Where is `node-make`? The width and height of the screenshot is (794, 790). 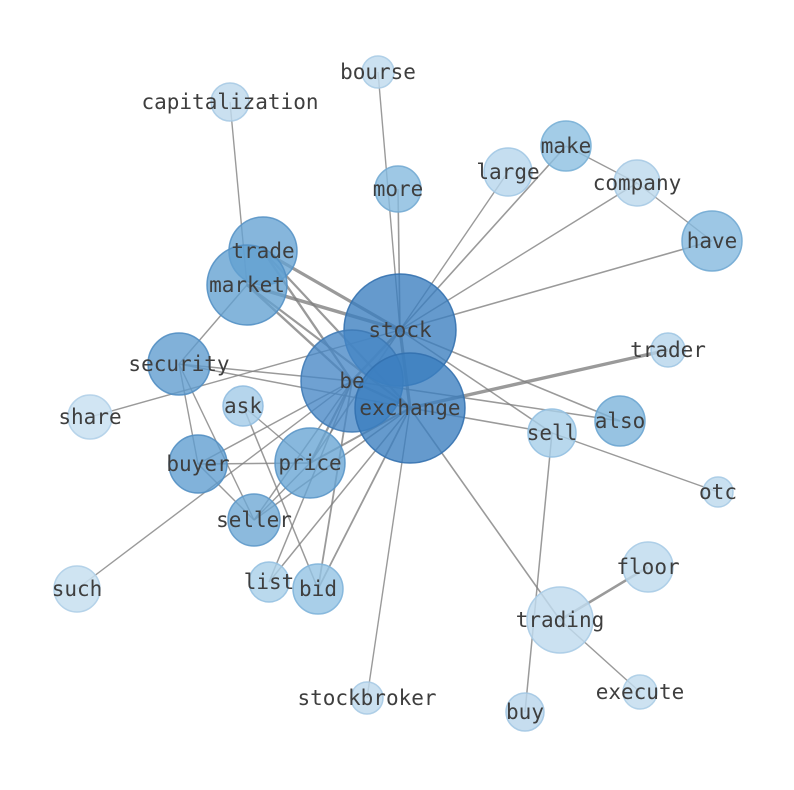 node-make is located at coordinates (566, 146).